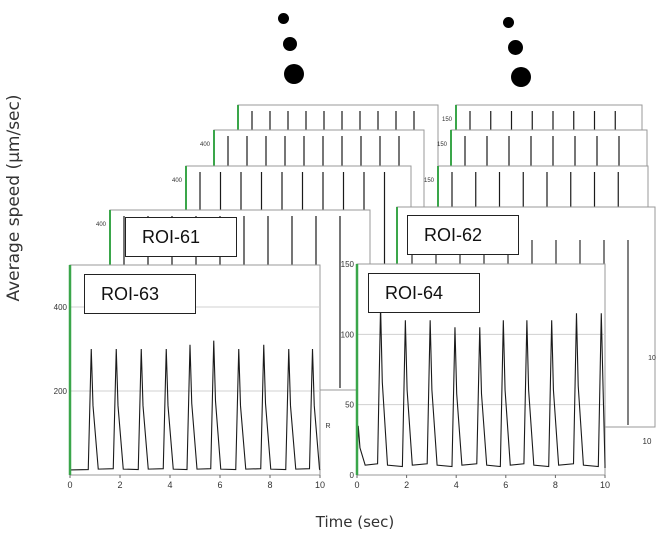  I want to click on y-axis-label: Average speed (μm/sec), so click(14, 198).